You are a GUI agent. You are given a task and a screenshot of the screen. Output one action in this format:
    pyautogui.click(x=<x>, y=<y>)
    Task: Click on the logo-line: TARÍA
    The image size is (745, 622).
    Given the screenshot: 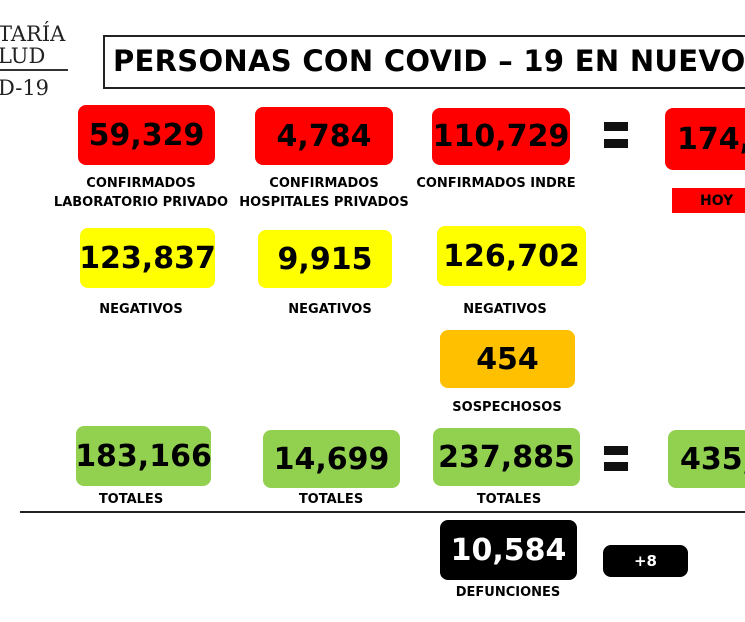 What is the action you would take?
    pyautogui.click(x=33, y=34)
    